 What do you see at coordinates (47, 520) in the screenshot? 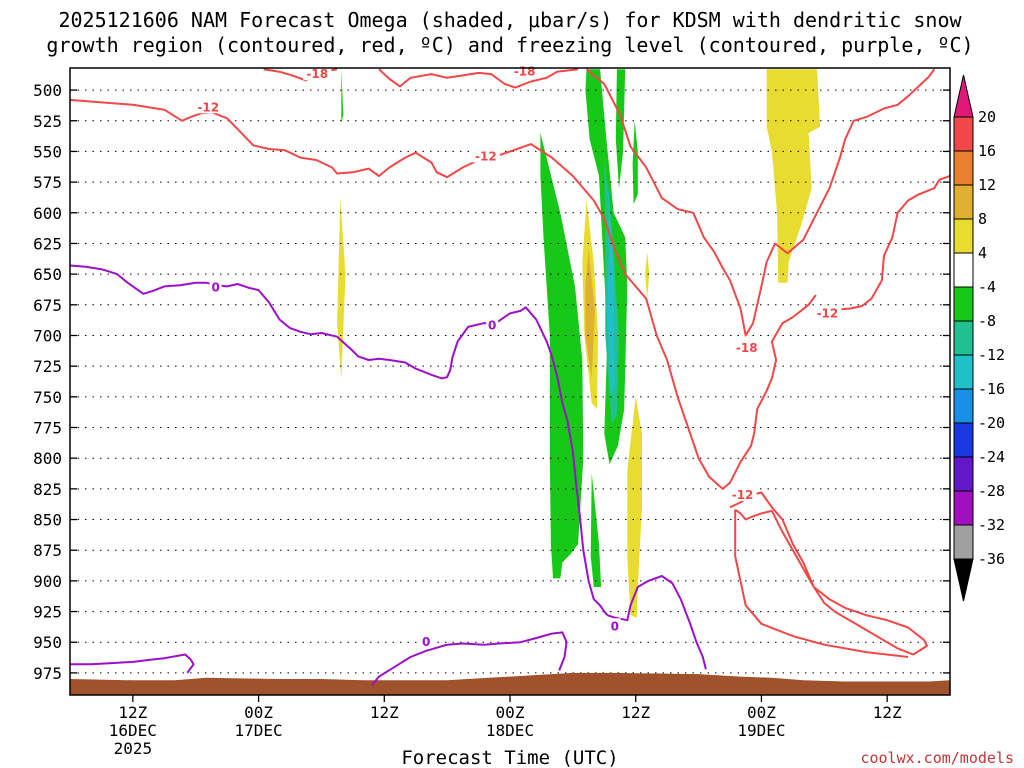
I see `y-tick-label: 850` at bounding box center [47, 520].